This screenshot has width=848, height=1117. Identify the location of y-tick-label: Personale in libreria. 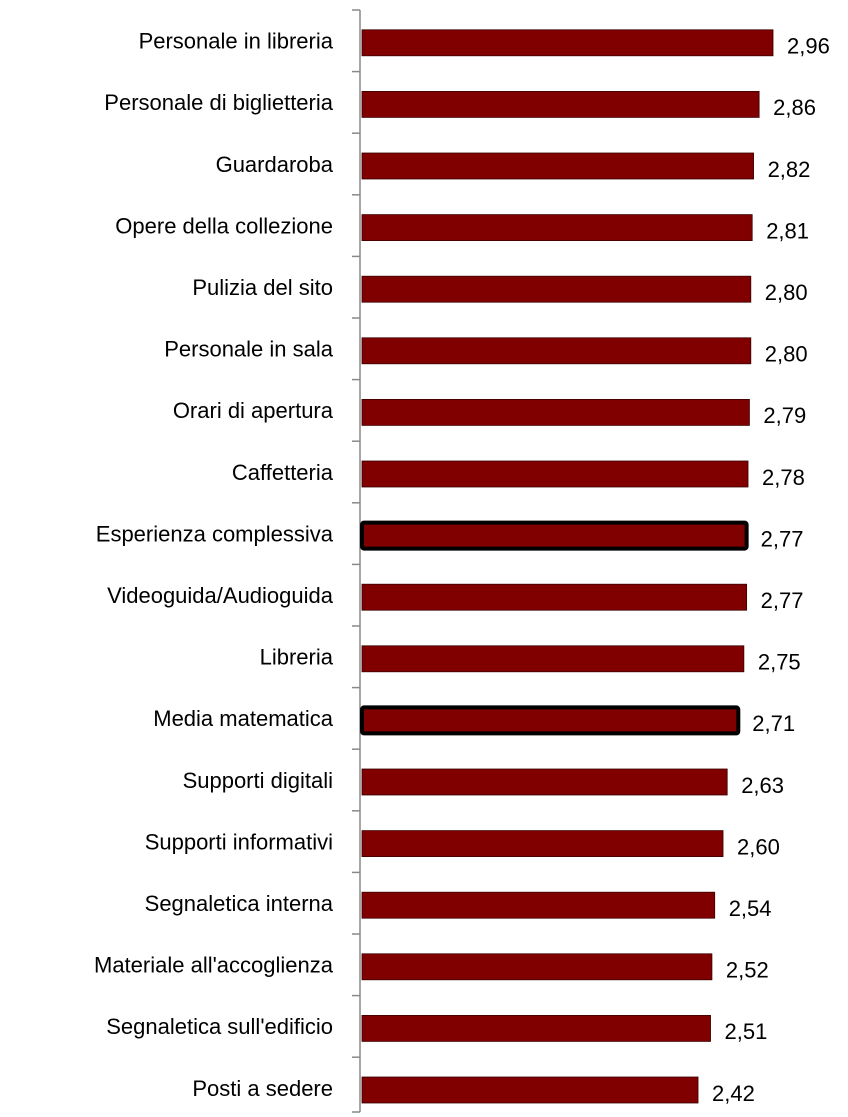
(236, 41).